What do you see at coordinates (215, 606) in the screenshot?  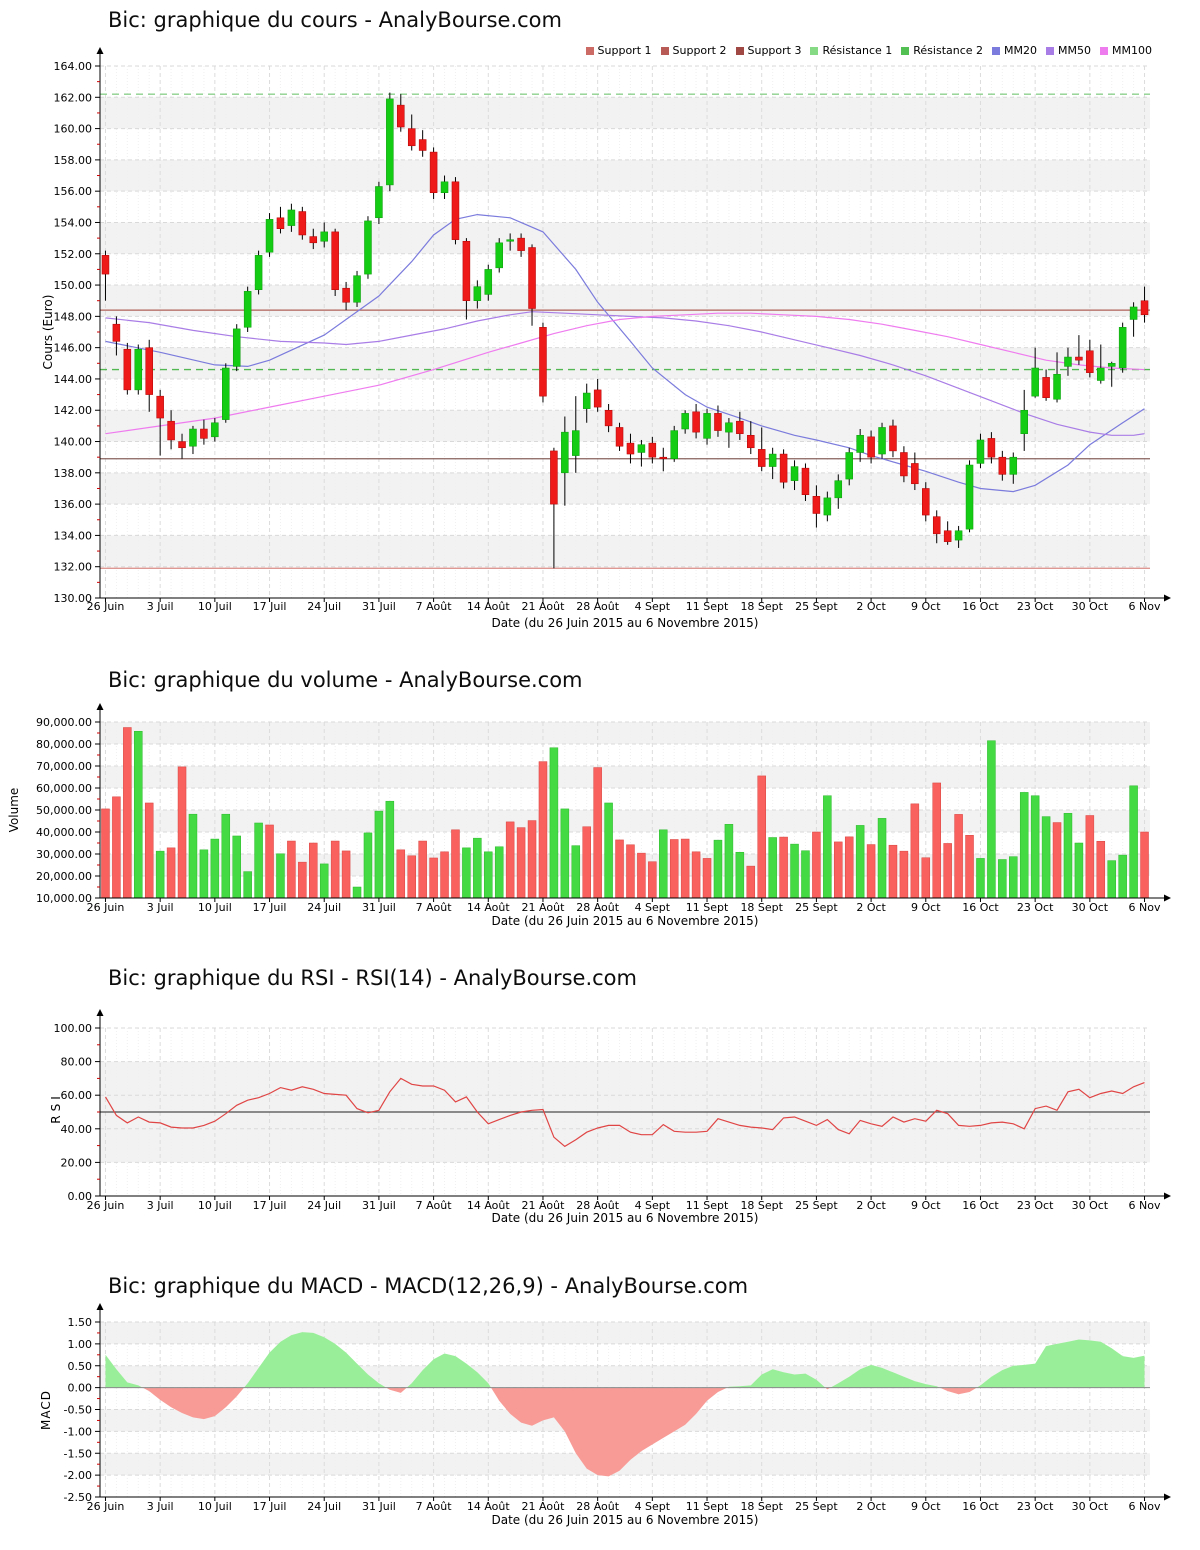 I see `x-tick-label: 10 Juil` at bounding box center [215, 606].